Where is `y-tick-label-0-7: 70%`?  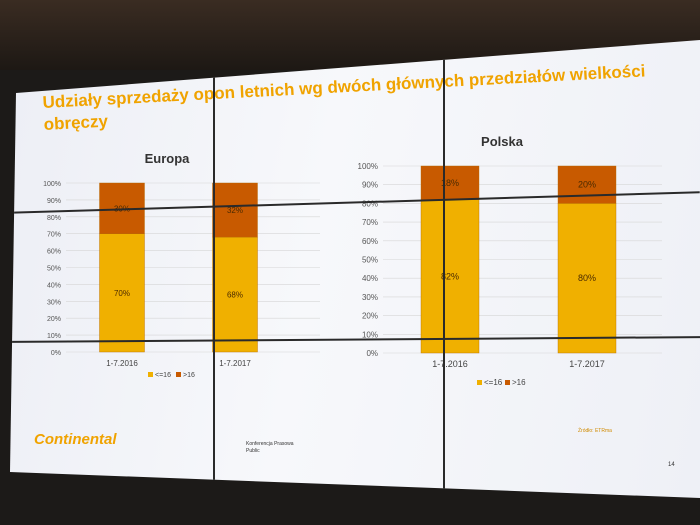 y-tick-label-0-7: 70% is located at coordinates (54, 235).